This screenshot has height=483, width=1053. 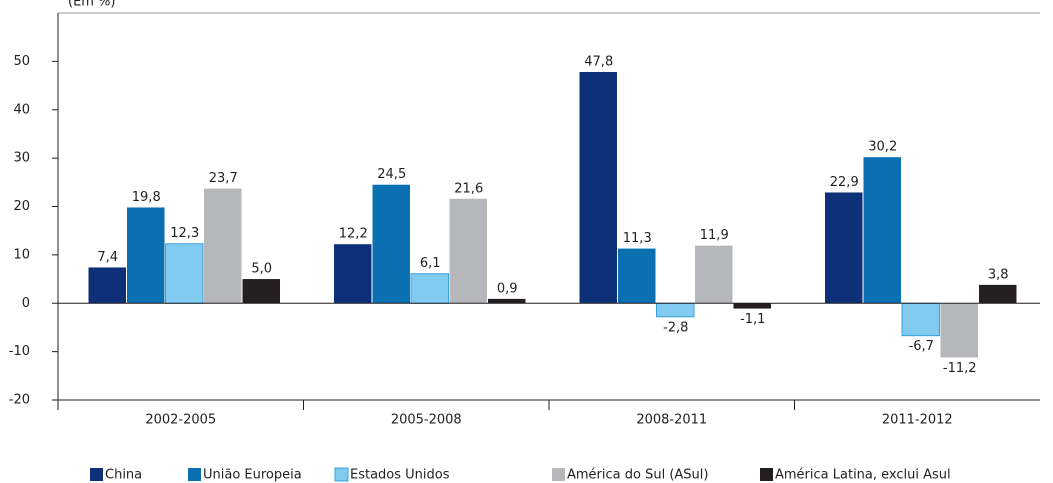 I want to click on y-tick-label: 10, so click(x=21, y=254).